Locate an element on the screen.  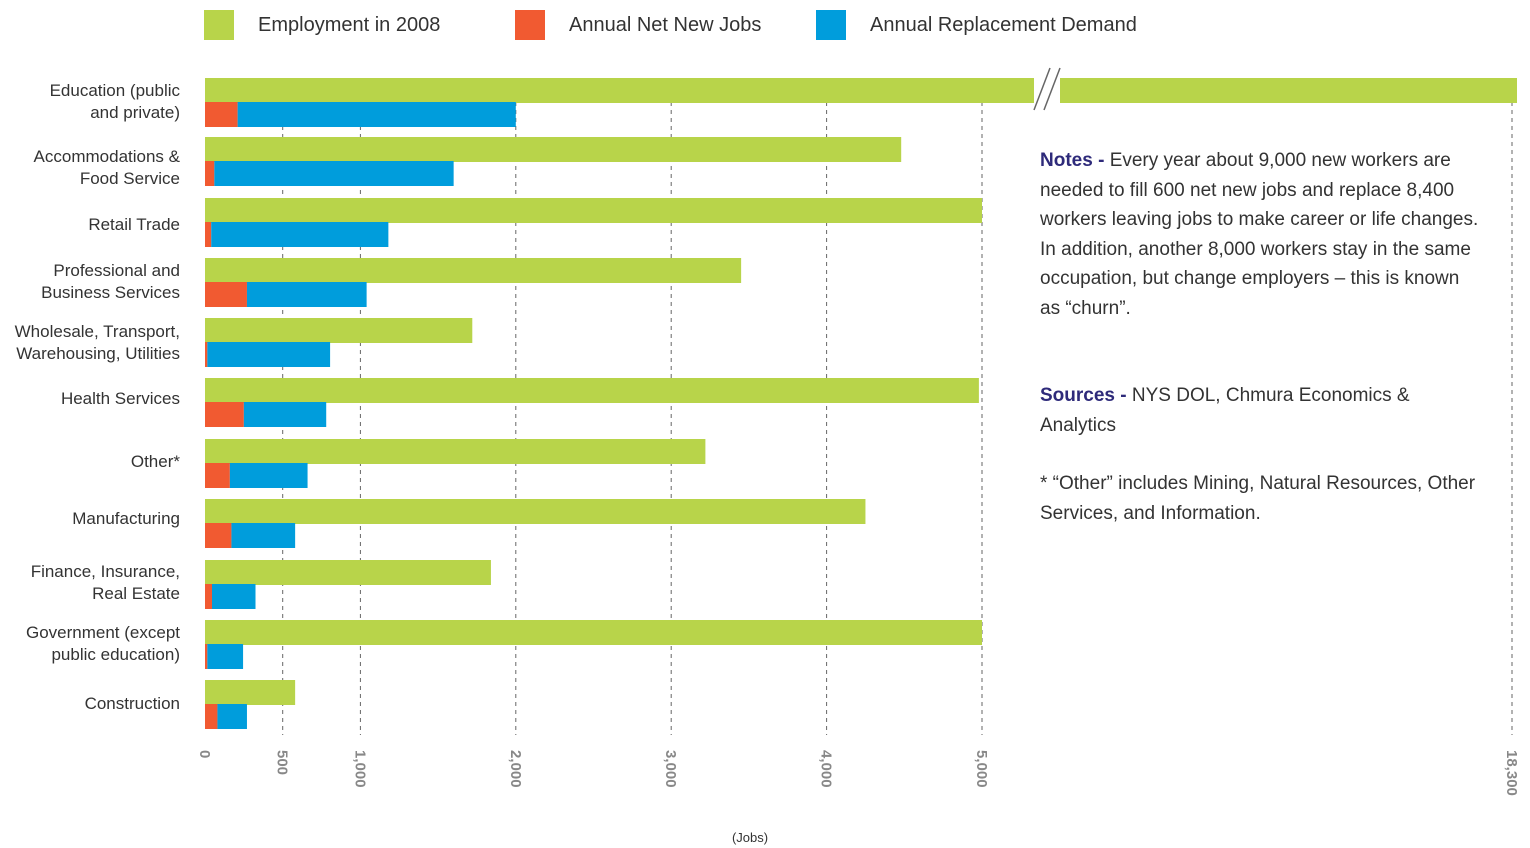
category-label-manufacturing: Manufacturing is located at coordinates (126, 519).